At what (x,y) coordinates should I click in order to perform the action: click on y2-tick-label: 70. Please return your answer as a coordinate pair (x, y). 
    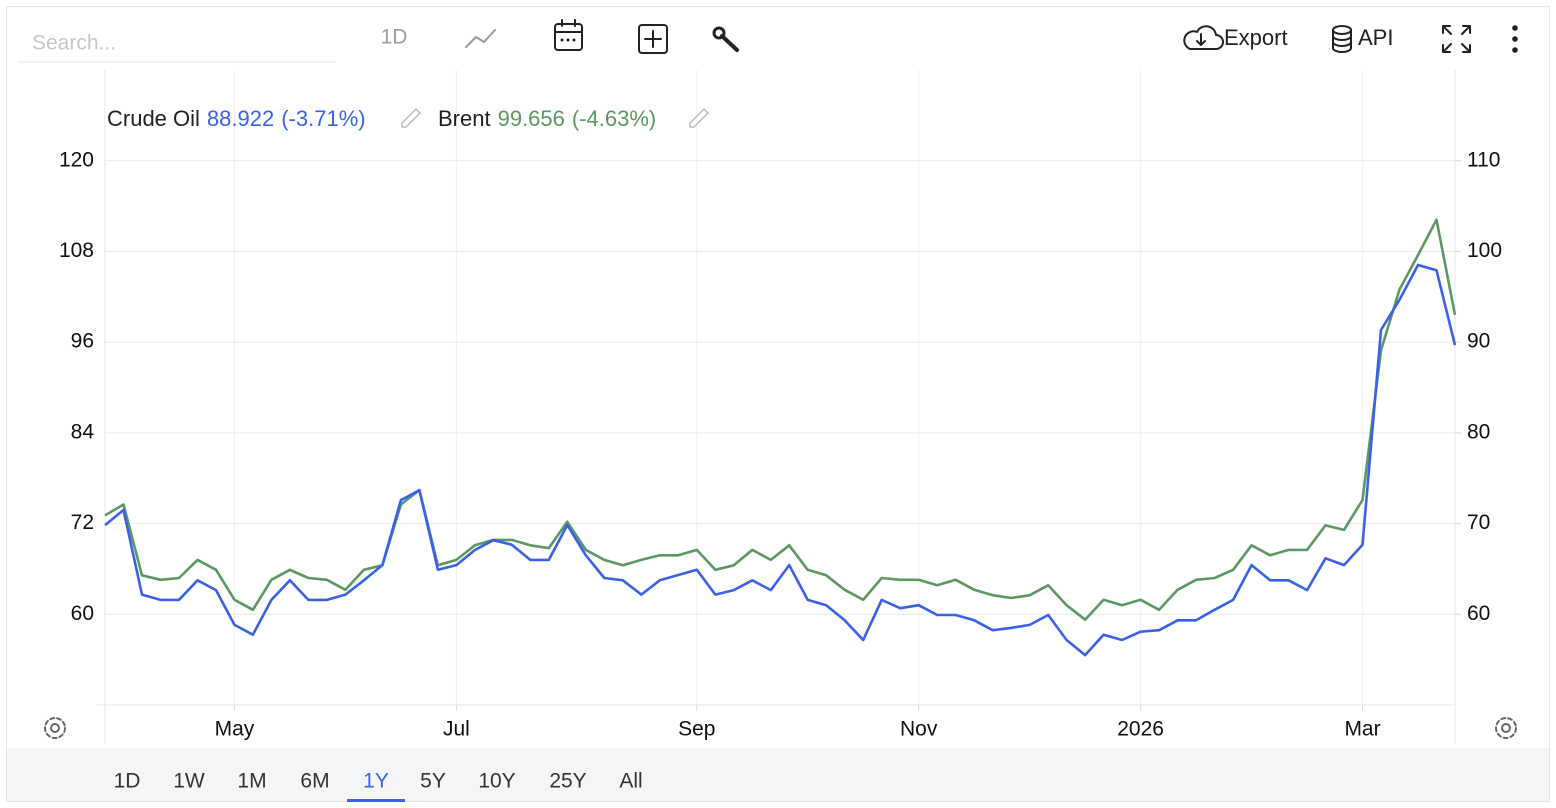
    Looking at the image, I should click on (1478, 522).